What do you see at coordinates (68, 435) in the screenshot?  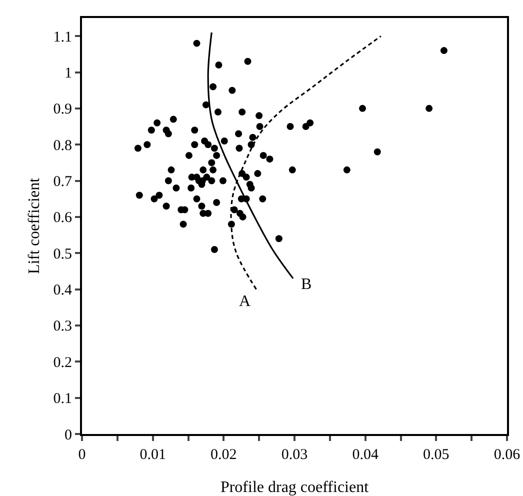 I see `y-tick-label: 0` at bounding box center [68, 435].